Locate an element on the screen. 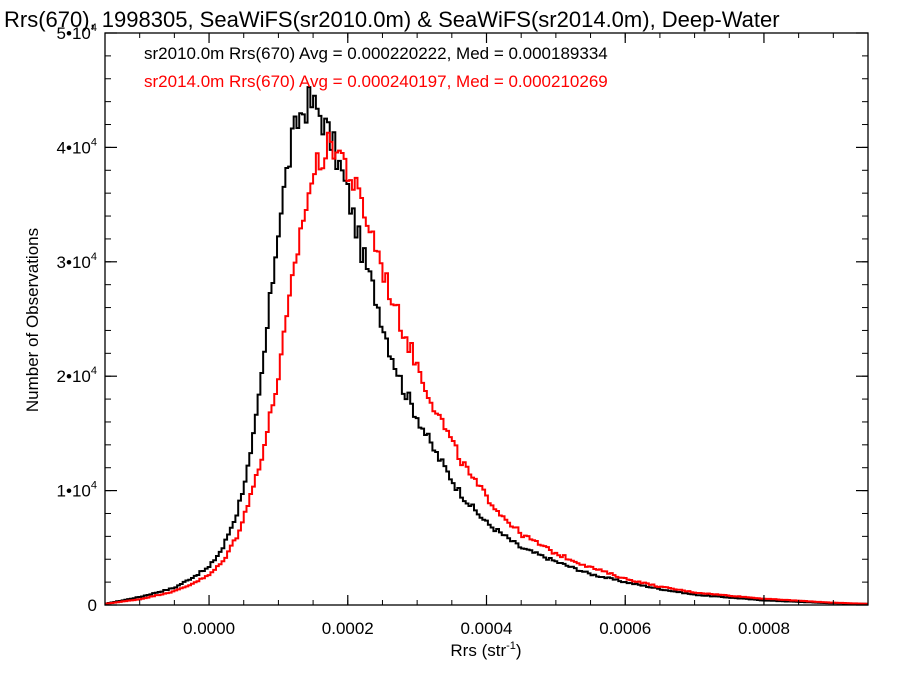 The width and height of the screenshot is (900, 675). y-tick-label-base: 4•10 is located at coordinates (74, 147).